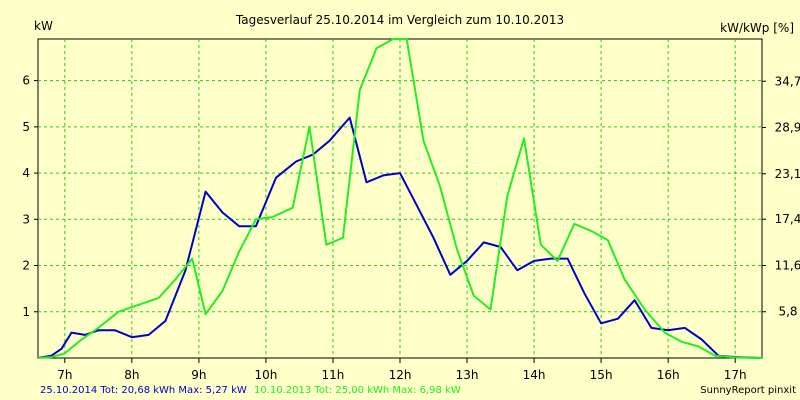 The height and width of the screenshot is (400, 800). Describe the element at coordinates (333, 375) in the screenshot. I see `x-tick-label-4: 11h` at that location.